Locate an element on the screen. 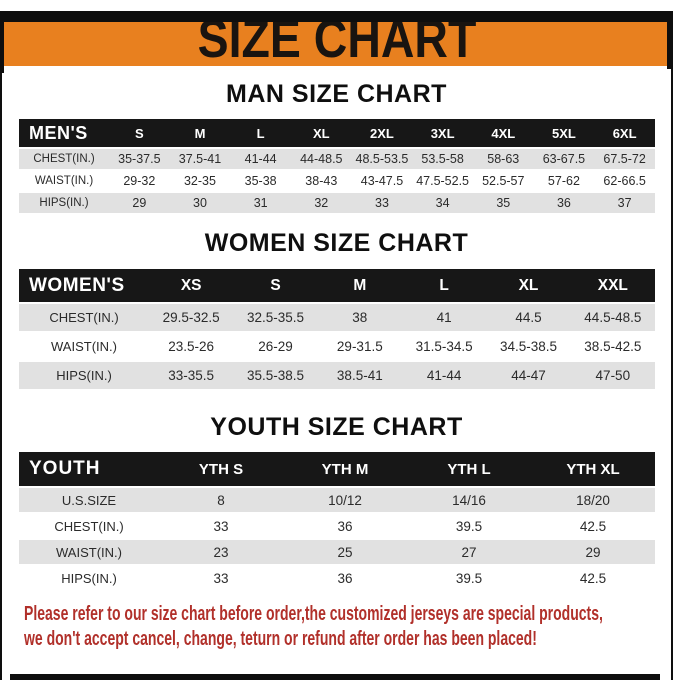 This screenshot has height=680, width=673. size-value: 14/16 is located at coordinates (469, 500).